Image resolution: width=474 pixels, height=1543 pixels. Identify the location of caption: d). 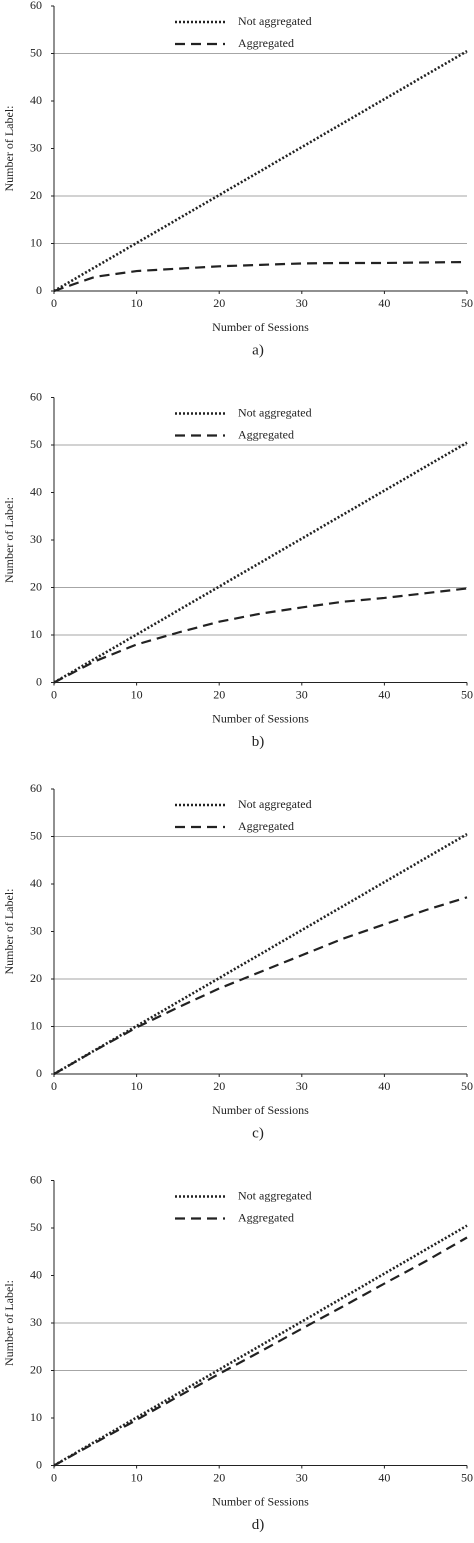
(258, 1525).